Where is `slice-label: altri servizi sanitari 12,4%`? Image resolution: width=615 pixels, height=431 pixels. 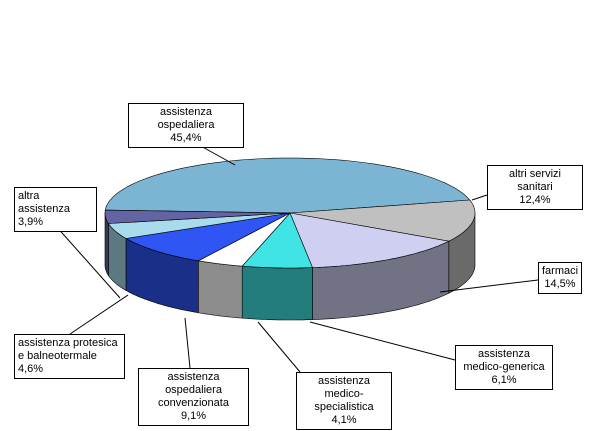 slice-label: altri servizi sanitari 12,4% is located at coordinates (535, 187).